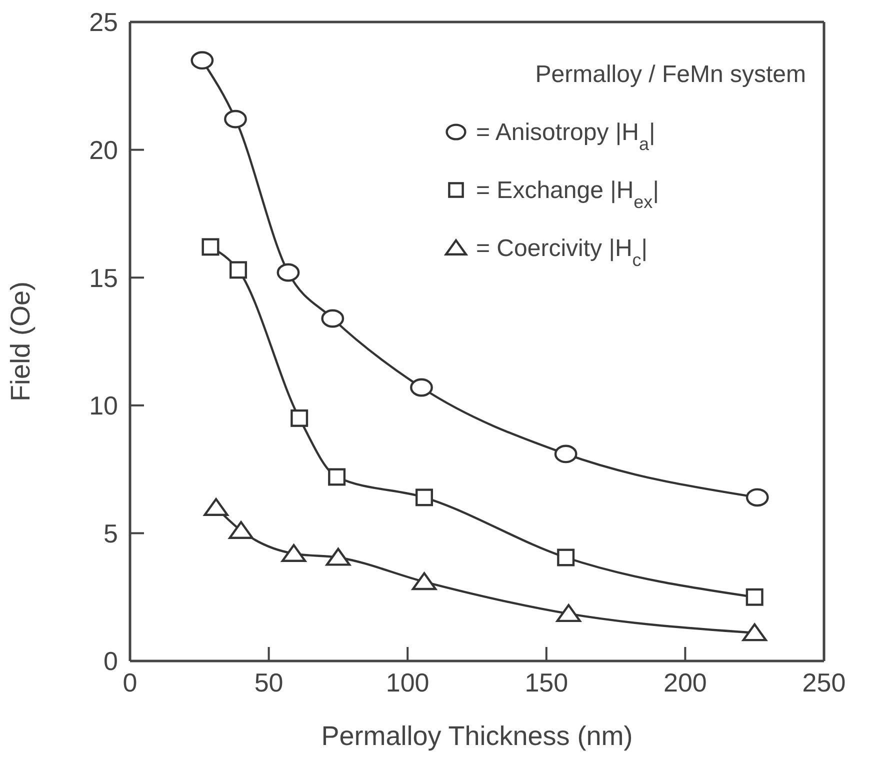 The image size is (870, 763). I want to click on legend-label: = Coercivity |H$_{c}$|, so click(562, 252).